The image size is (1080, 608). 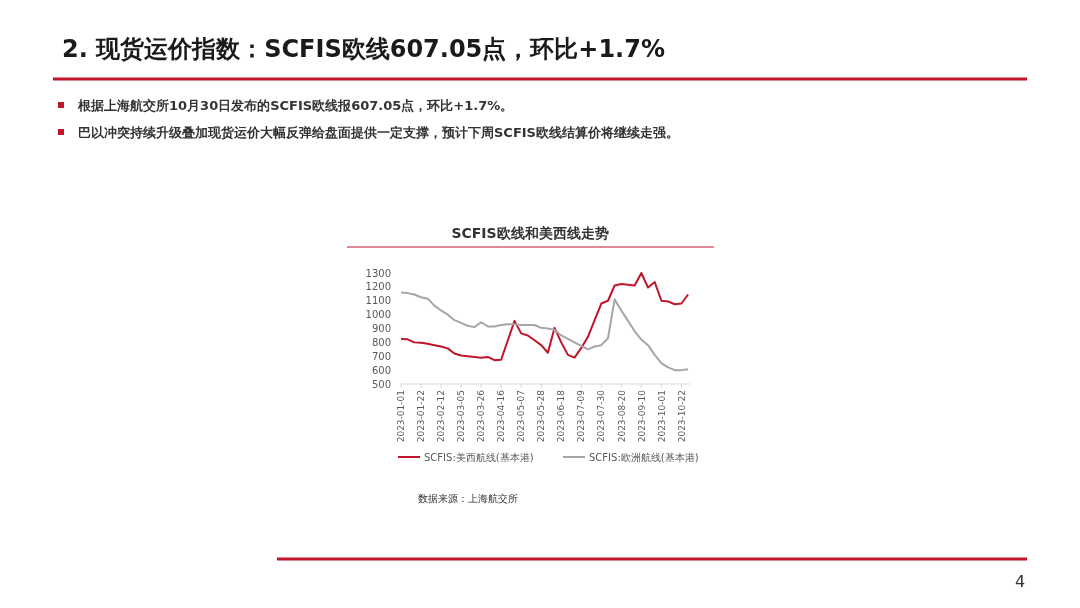 What do you see at coordinates (378, 315) in the screenshot?
I see `y-tick-label: 1000` at bounding box center [378, 315].